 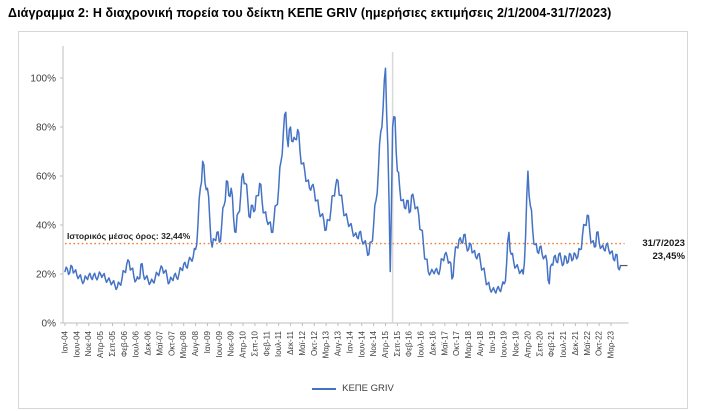 What do you see at coordinates (46, 177) in the screenshot?
I see `y-axis-label: 60%` at bounding box center [46, 177].